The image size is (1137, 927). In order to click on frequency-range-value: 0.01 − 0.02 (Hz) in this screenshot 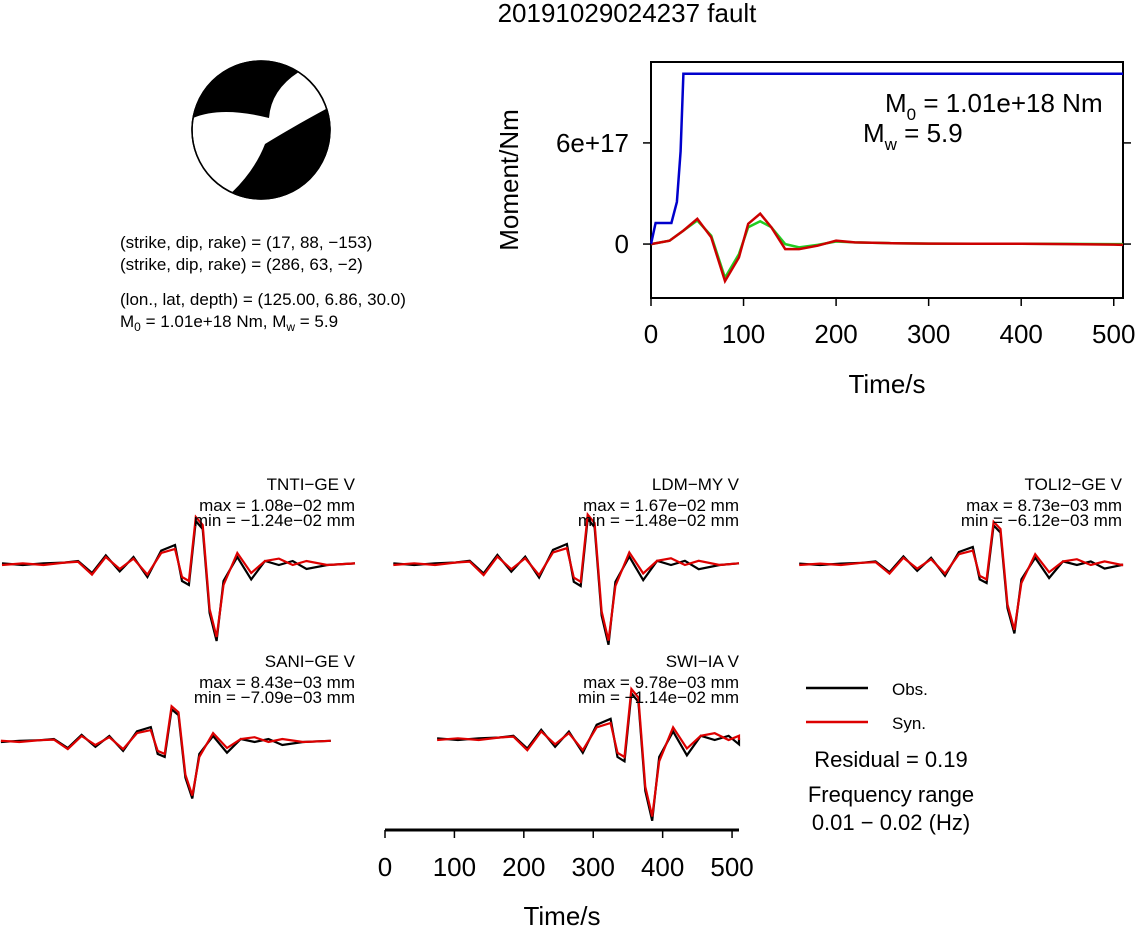, I will do `click(891, 822)`.